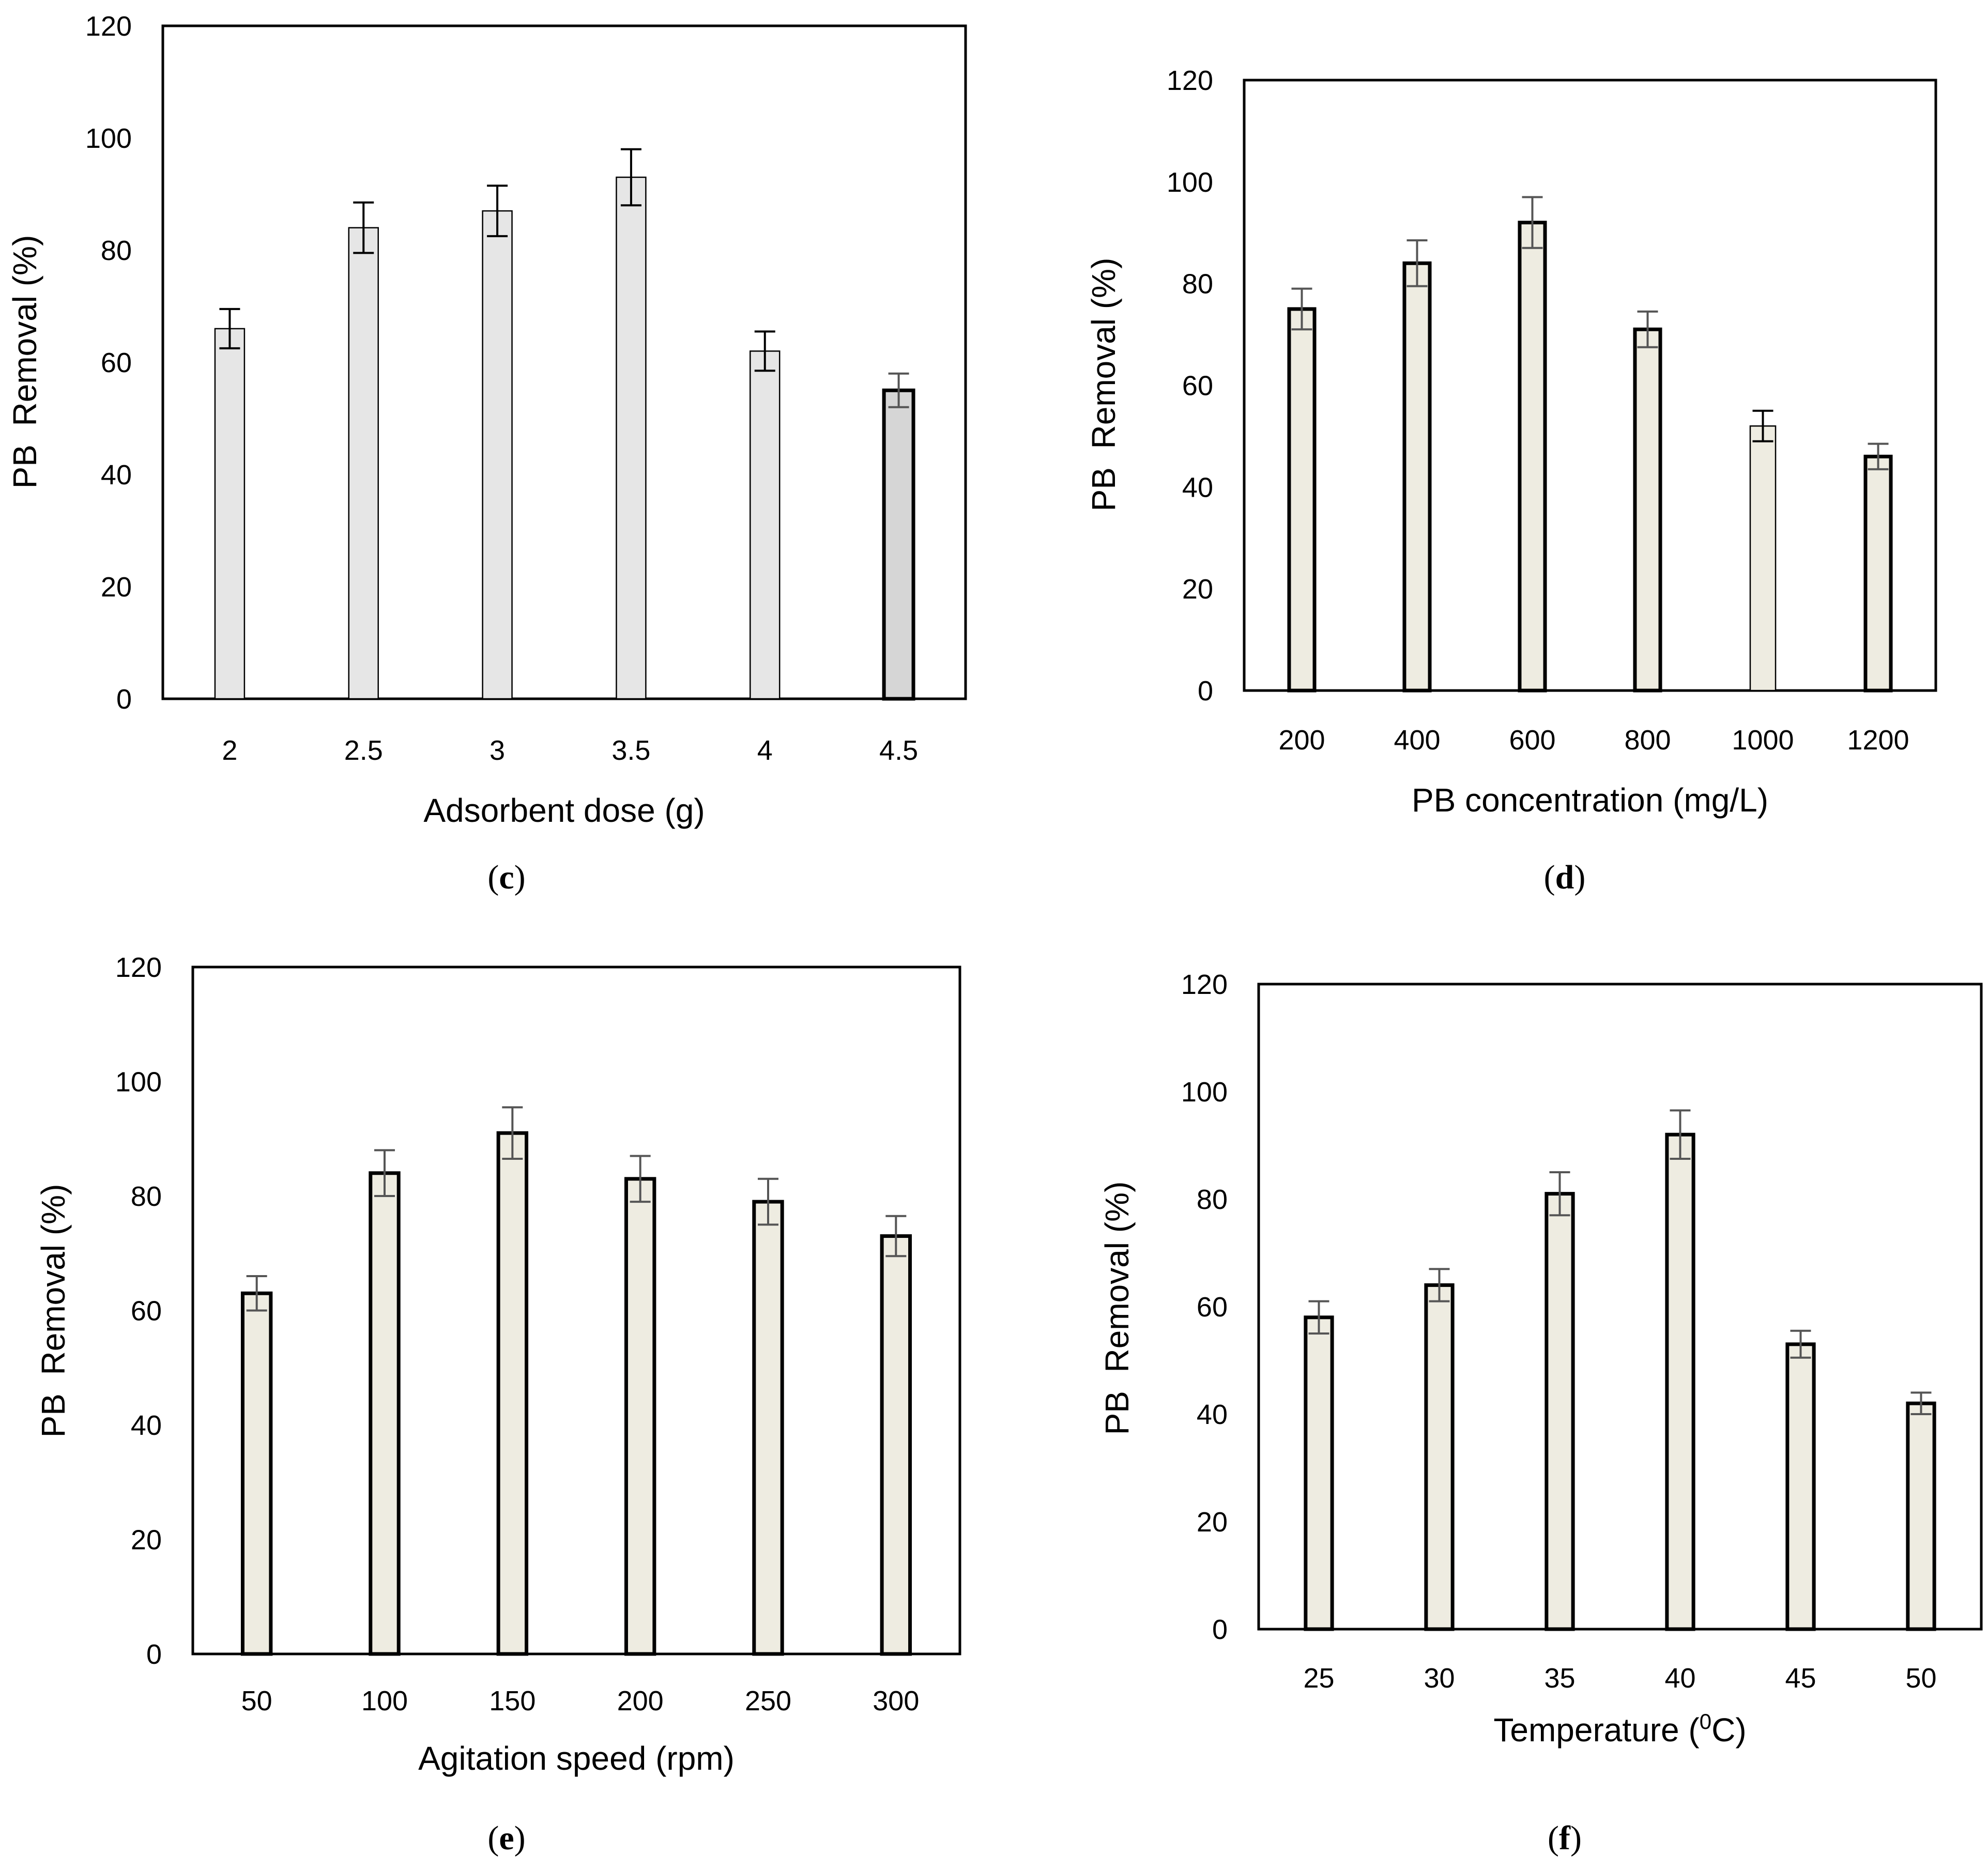 The height and width of the screenshot is (1870, 1988). I want to click on x-tick-label: 250, so click(768, 1700).